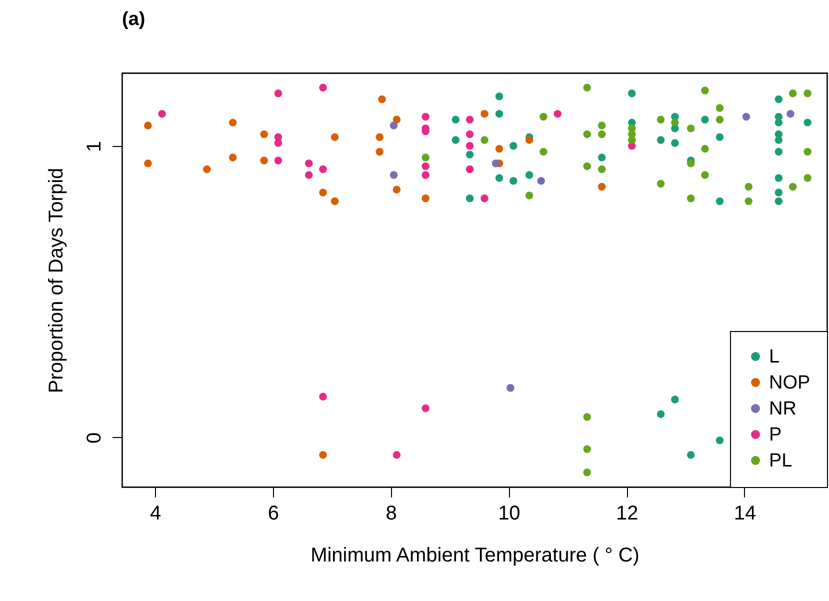 Image resolution: width=829 pixels, height=601 pixels. I want to click on legend-label: PL, so click(780, 461).